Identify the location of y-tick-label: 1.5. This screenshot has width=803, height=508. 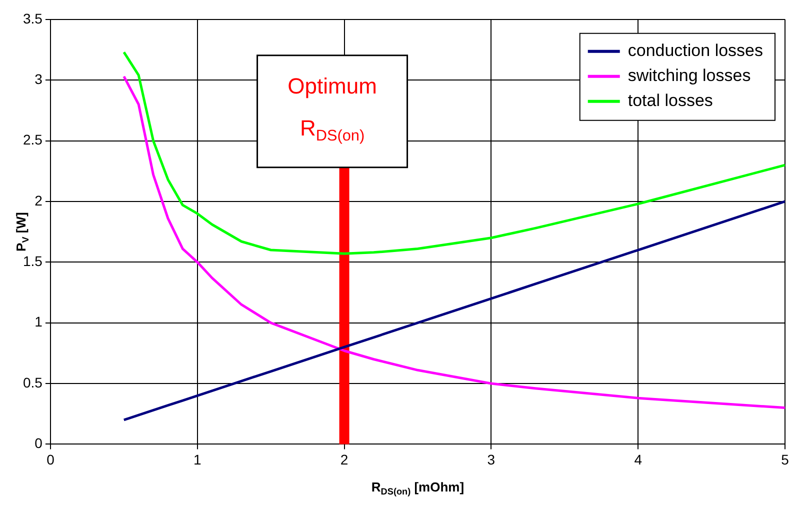
(32, 261).